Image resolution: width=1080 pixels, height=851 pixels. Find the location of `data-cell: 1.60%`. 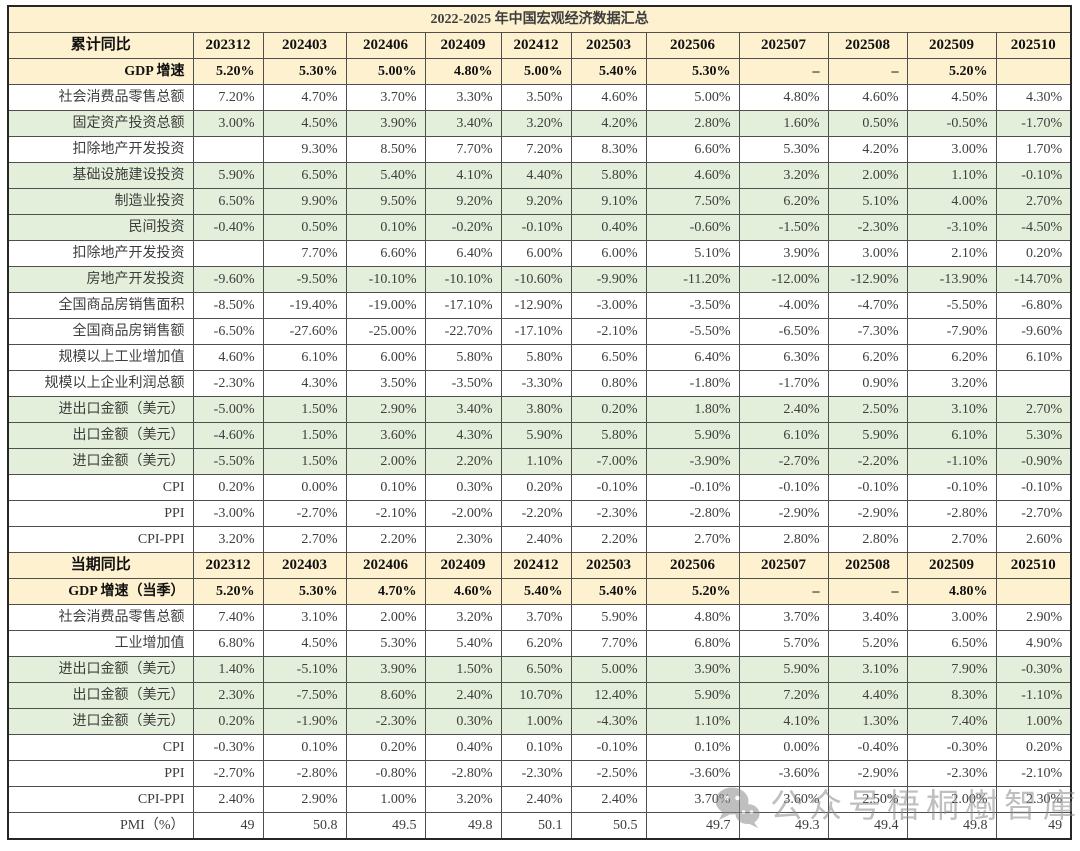

data-cell: 1.60% is located at coordinates (783, 123).